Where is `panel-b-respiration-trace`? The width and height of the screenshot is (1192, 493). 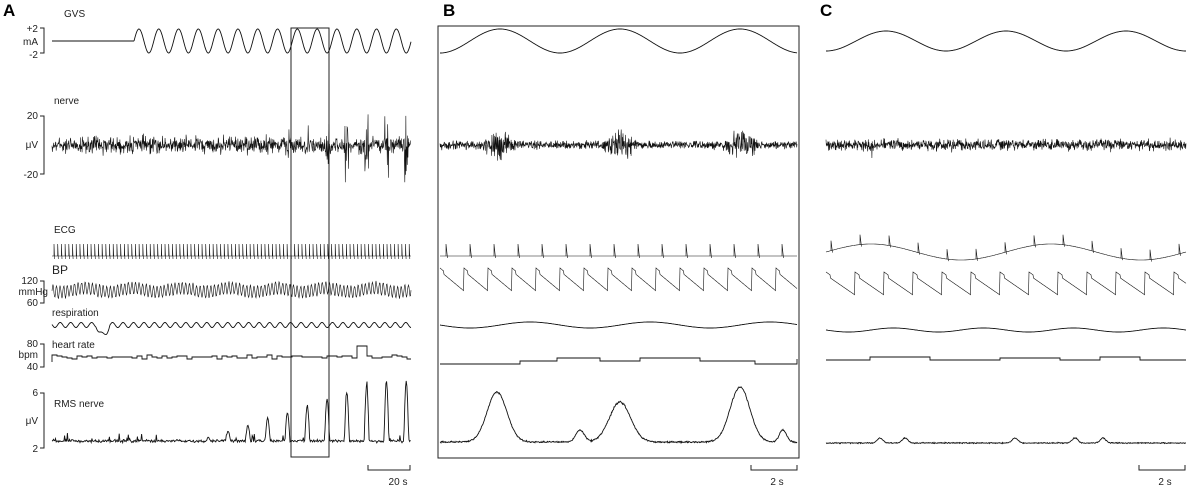 panel-b-respiration-trace is located at coordinates (618, 325).